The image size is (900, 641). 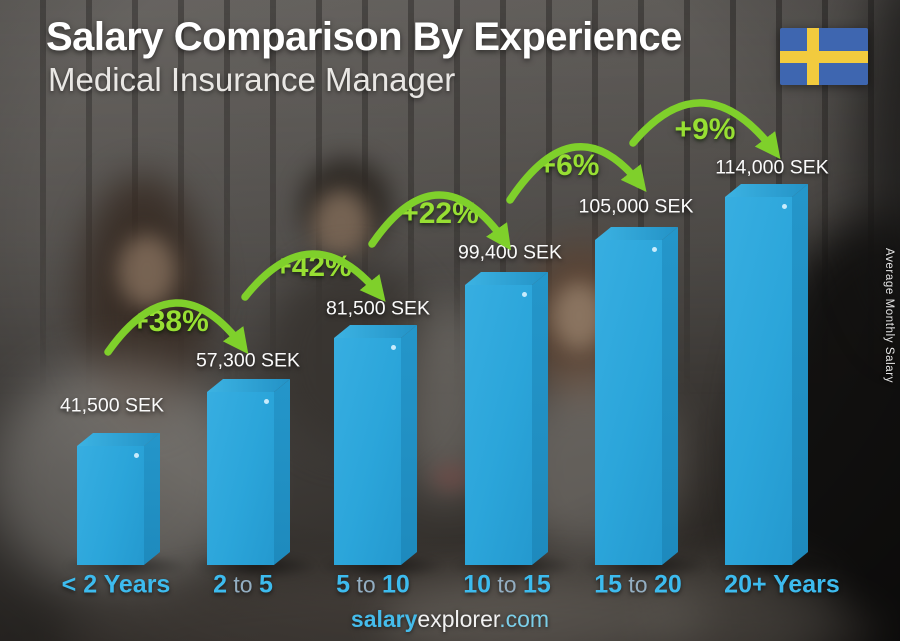 I want to click on sweden-flag-icon, so click(x=824, y=56).